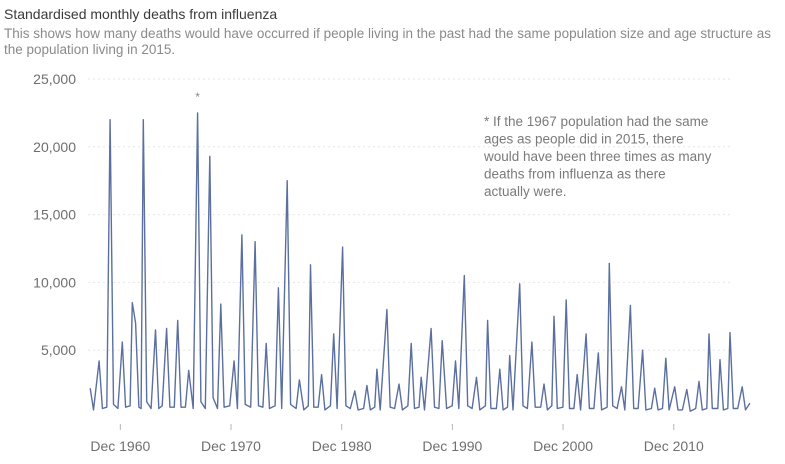 This screenshot has height=464, width=785. What do you see at coordinates (54, 79) in the screenshot?
I see `y-tick-label: 25,000` at bounding box center [54, 79].